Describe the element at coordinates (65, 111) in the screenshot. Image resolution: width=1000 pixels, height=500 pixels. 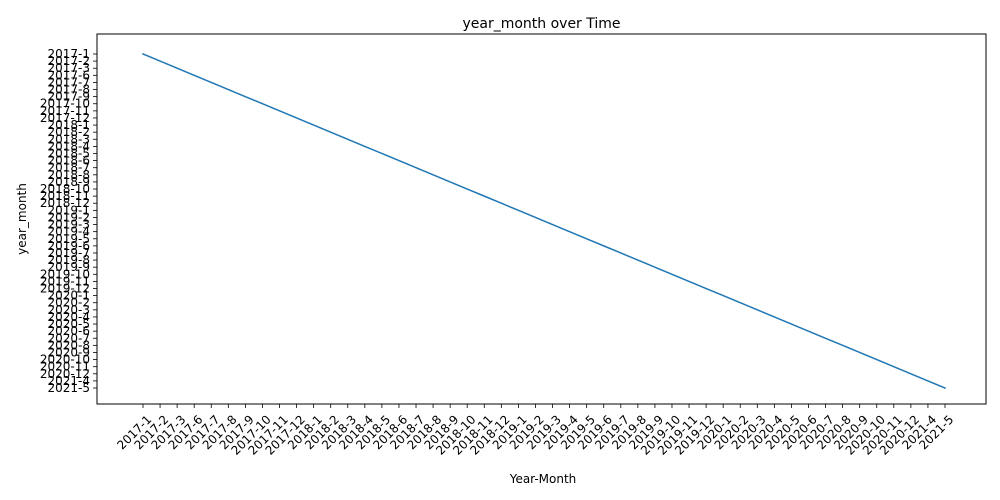
I see `y-tick-label: 2017-11` at that location.